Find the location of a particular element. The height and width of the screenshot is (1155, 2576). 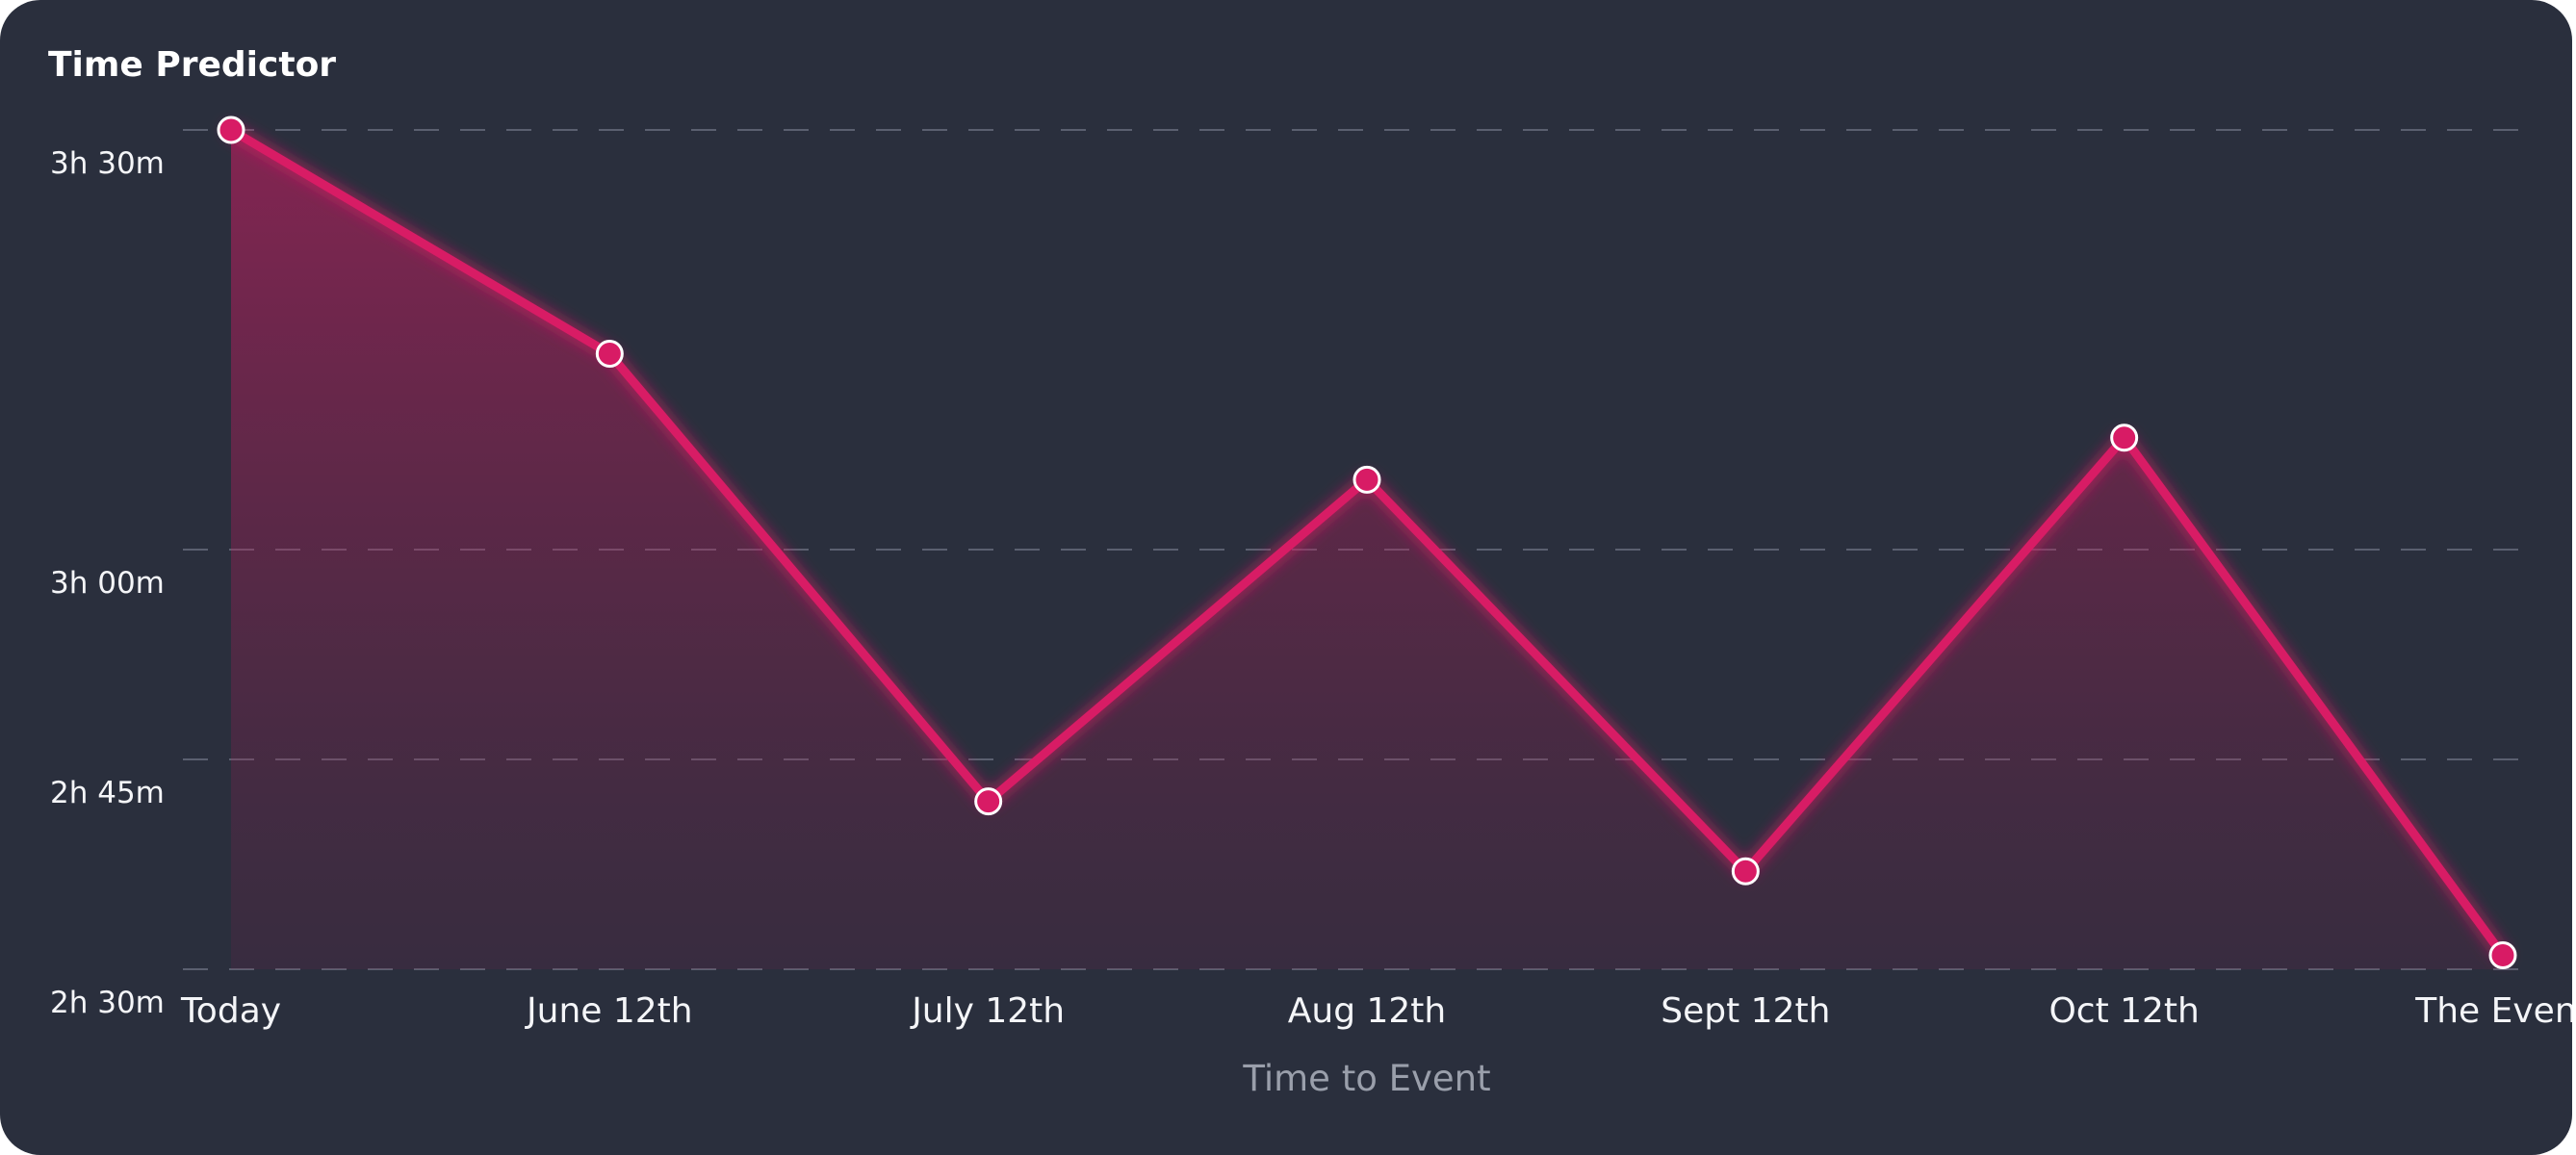

y-tick-label-2: 3h 00m is located at coordinates (108, 583).